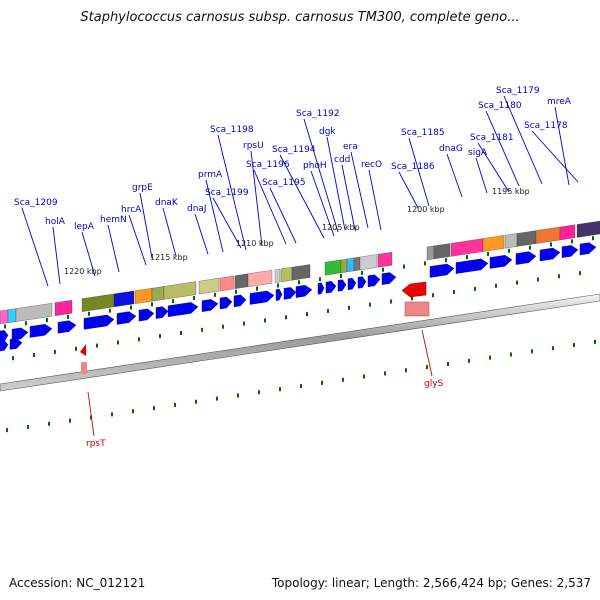  I want to click on gene-label: Sca_1179, so click(518, 91).